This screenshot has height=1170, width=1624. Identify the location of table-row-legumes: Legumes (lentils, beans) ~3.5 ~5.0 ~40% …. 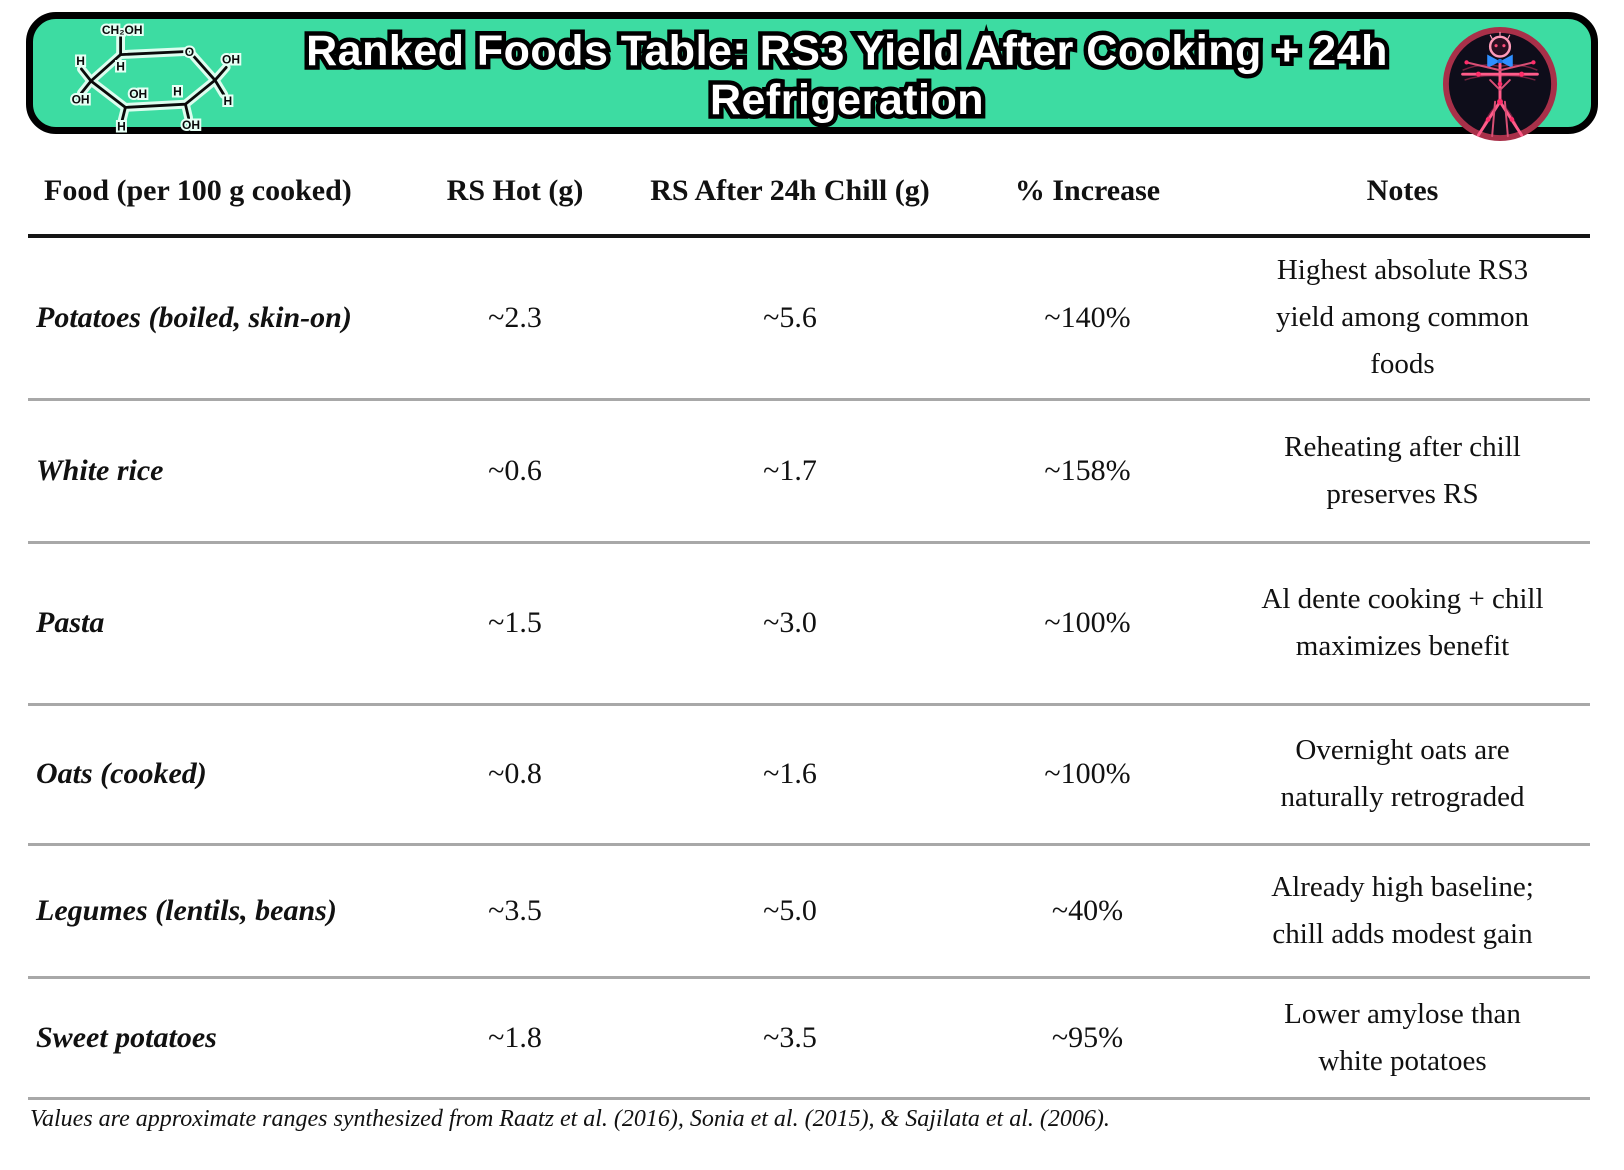
(809, 911).